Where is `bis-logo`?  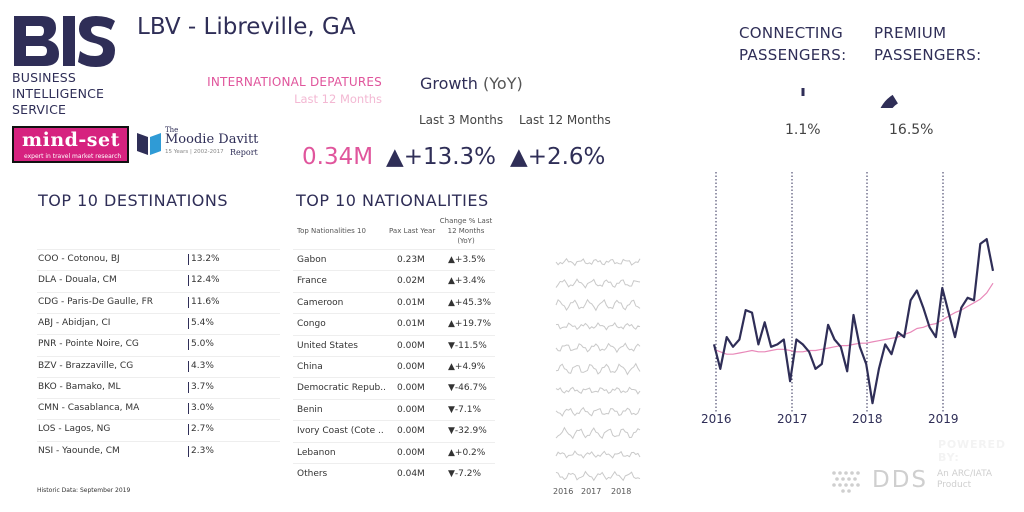
bis-logo is located at coordinates (64, 43).